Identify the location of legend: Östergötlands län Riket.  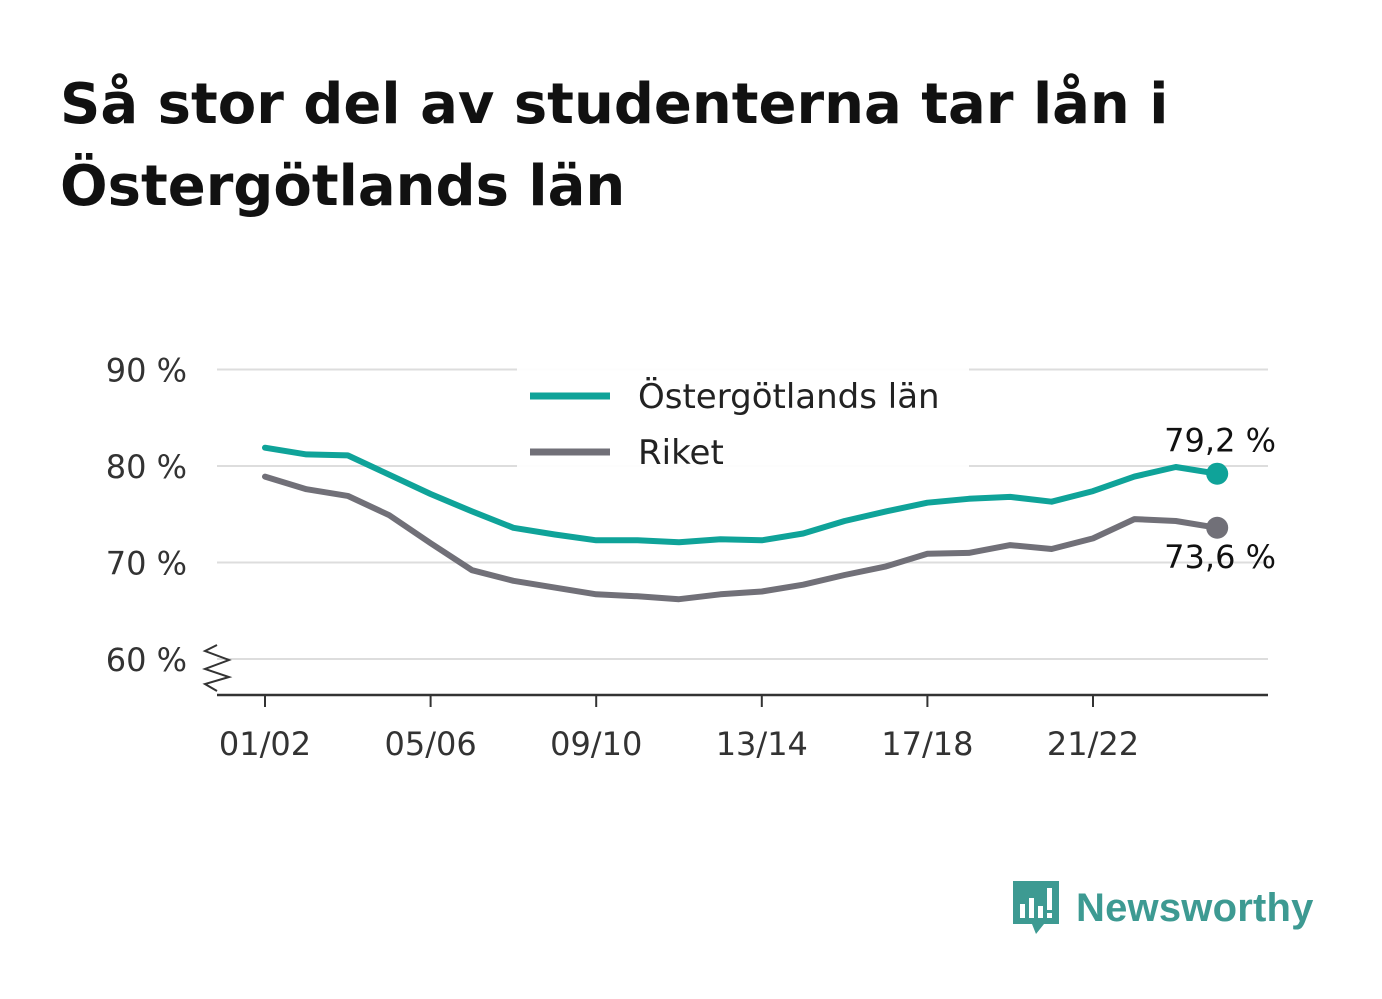
(743, 419).